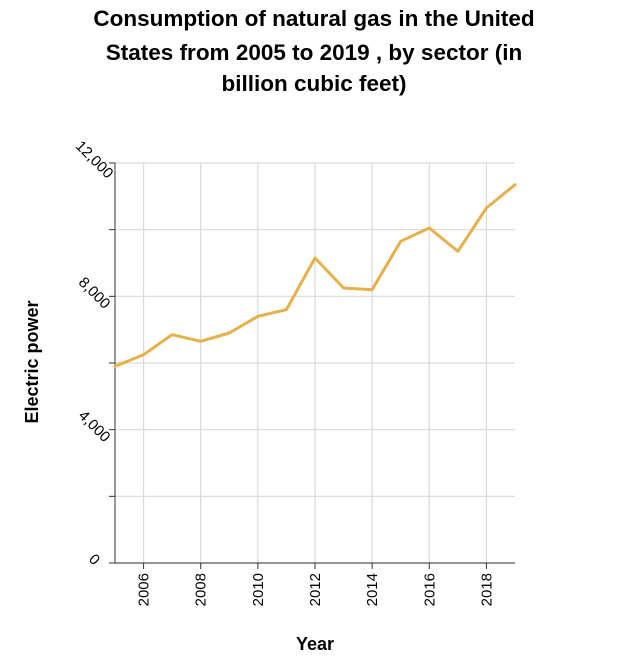 This screenshot has width=628, height=664. I want to click on x-axis-title: Year, so click(315, 644).